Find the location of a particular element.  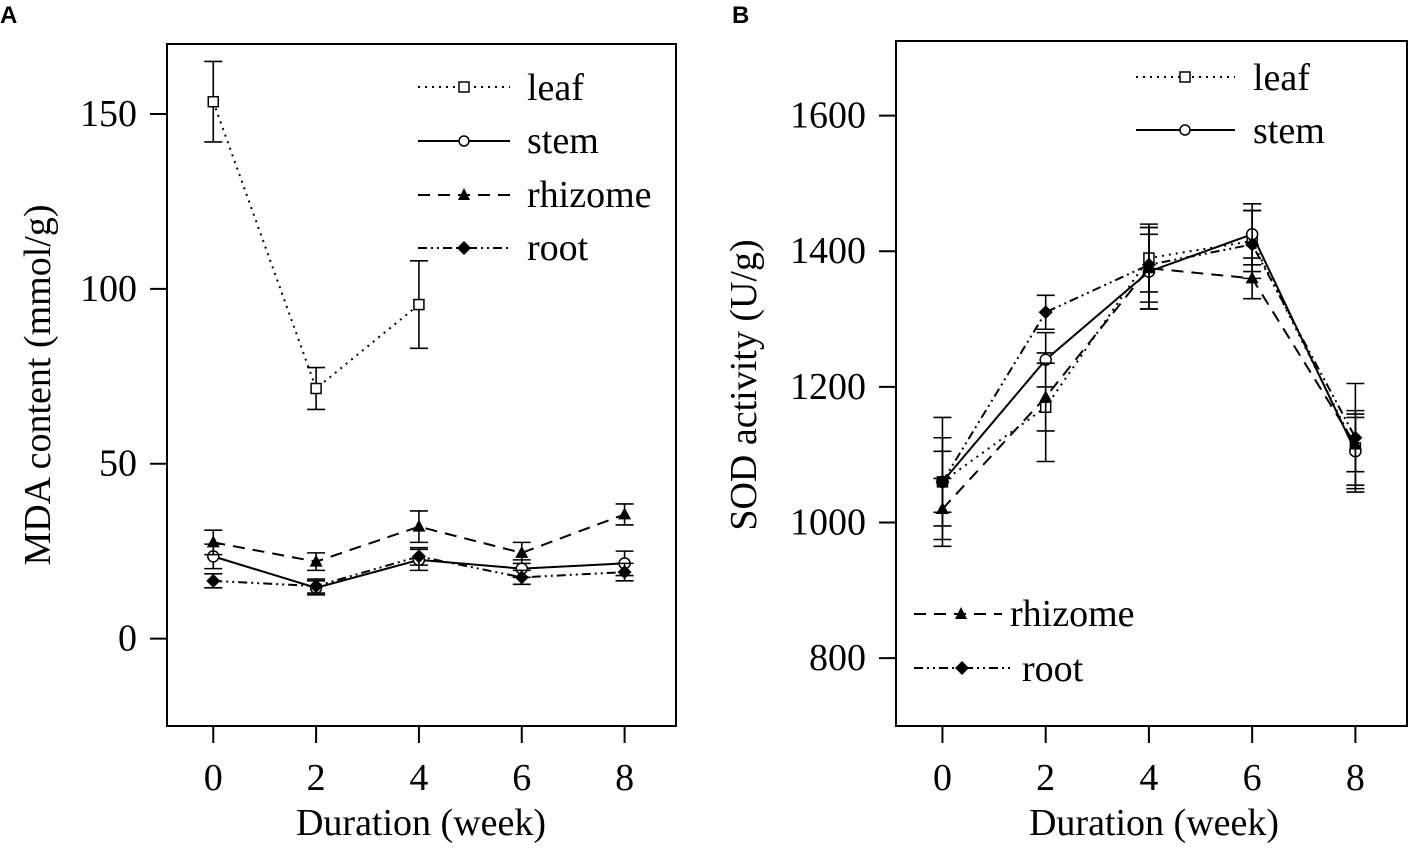

y-tick-label: 150 is located at coordinates (108, 114).